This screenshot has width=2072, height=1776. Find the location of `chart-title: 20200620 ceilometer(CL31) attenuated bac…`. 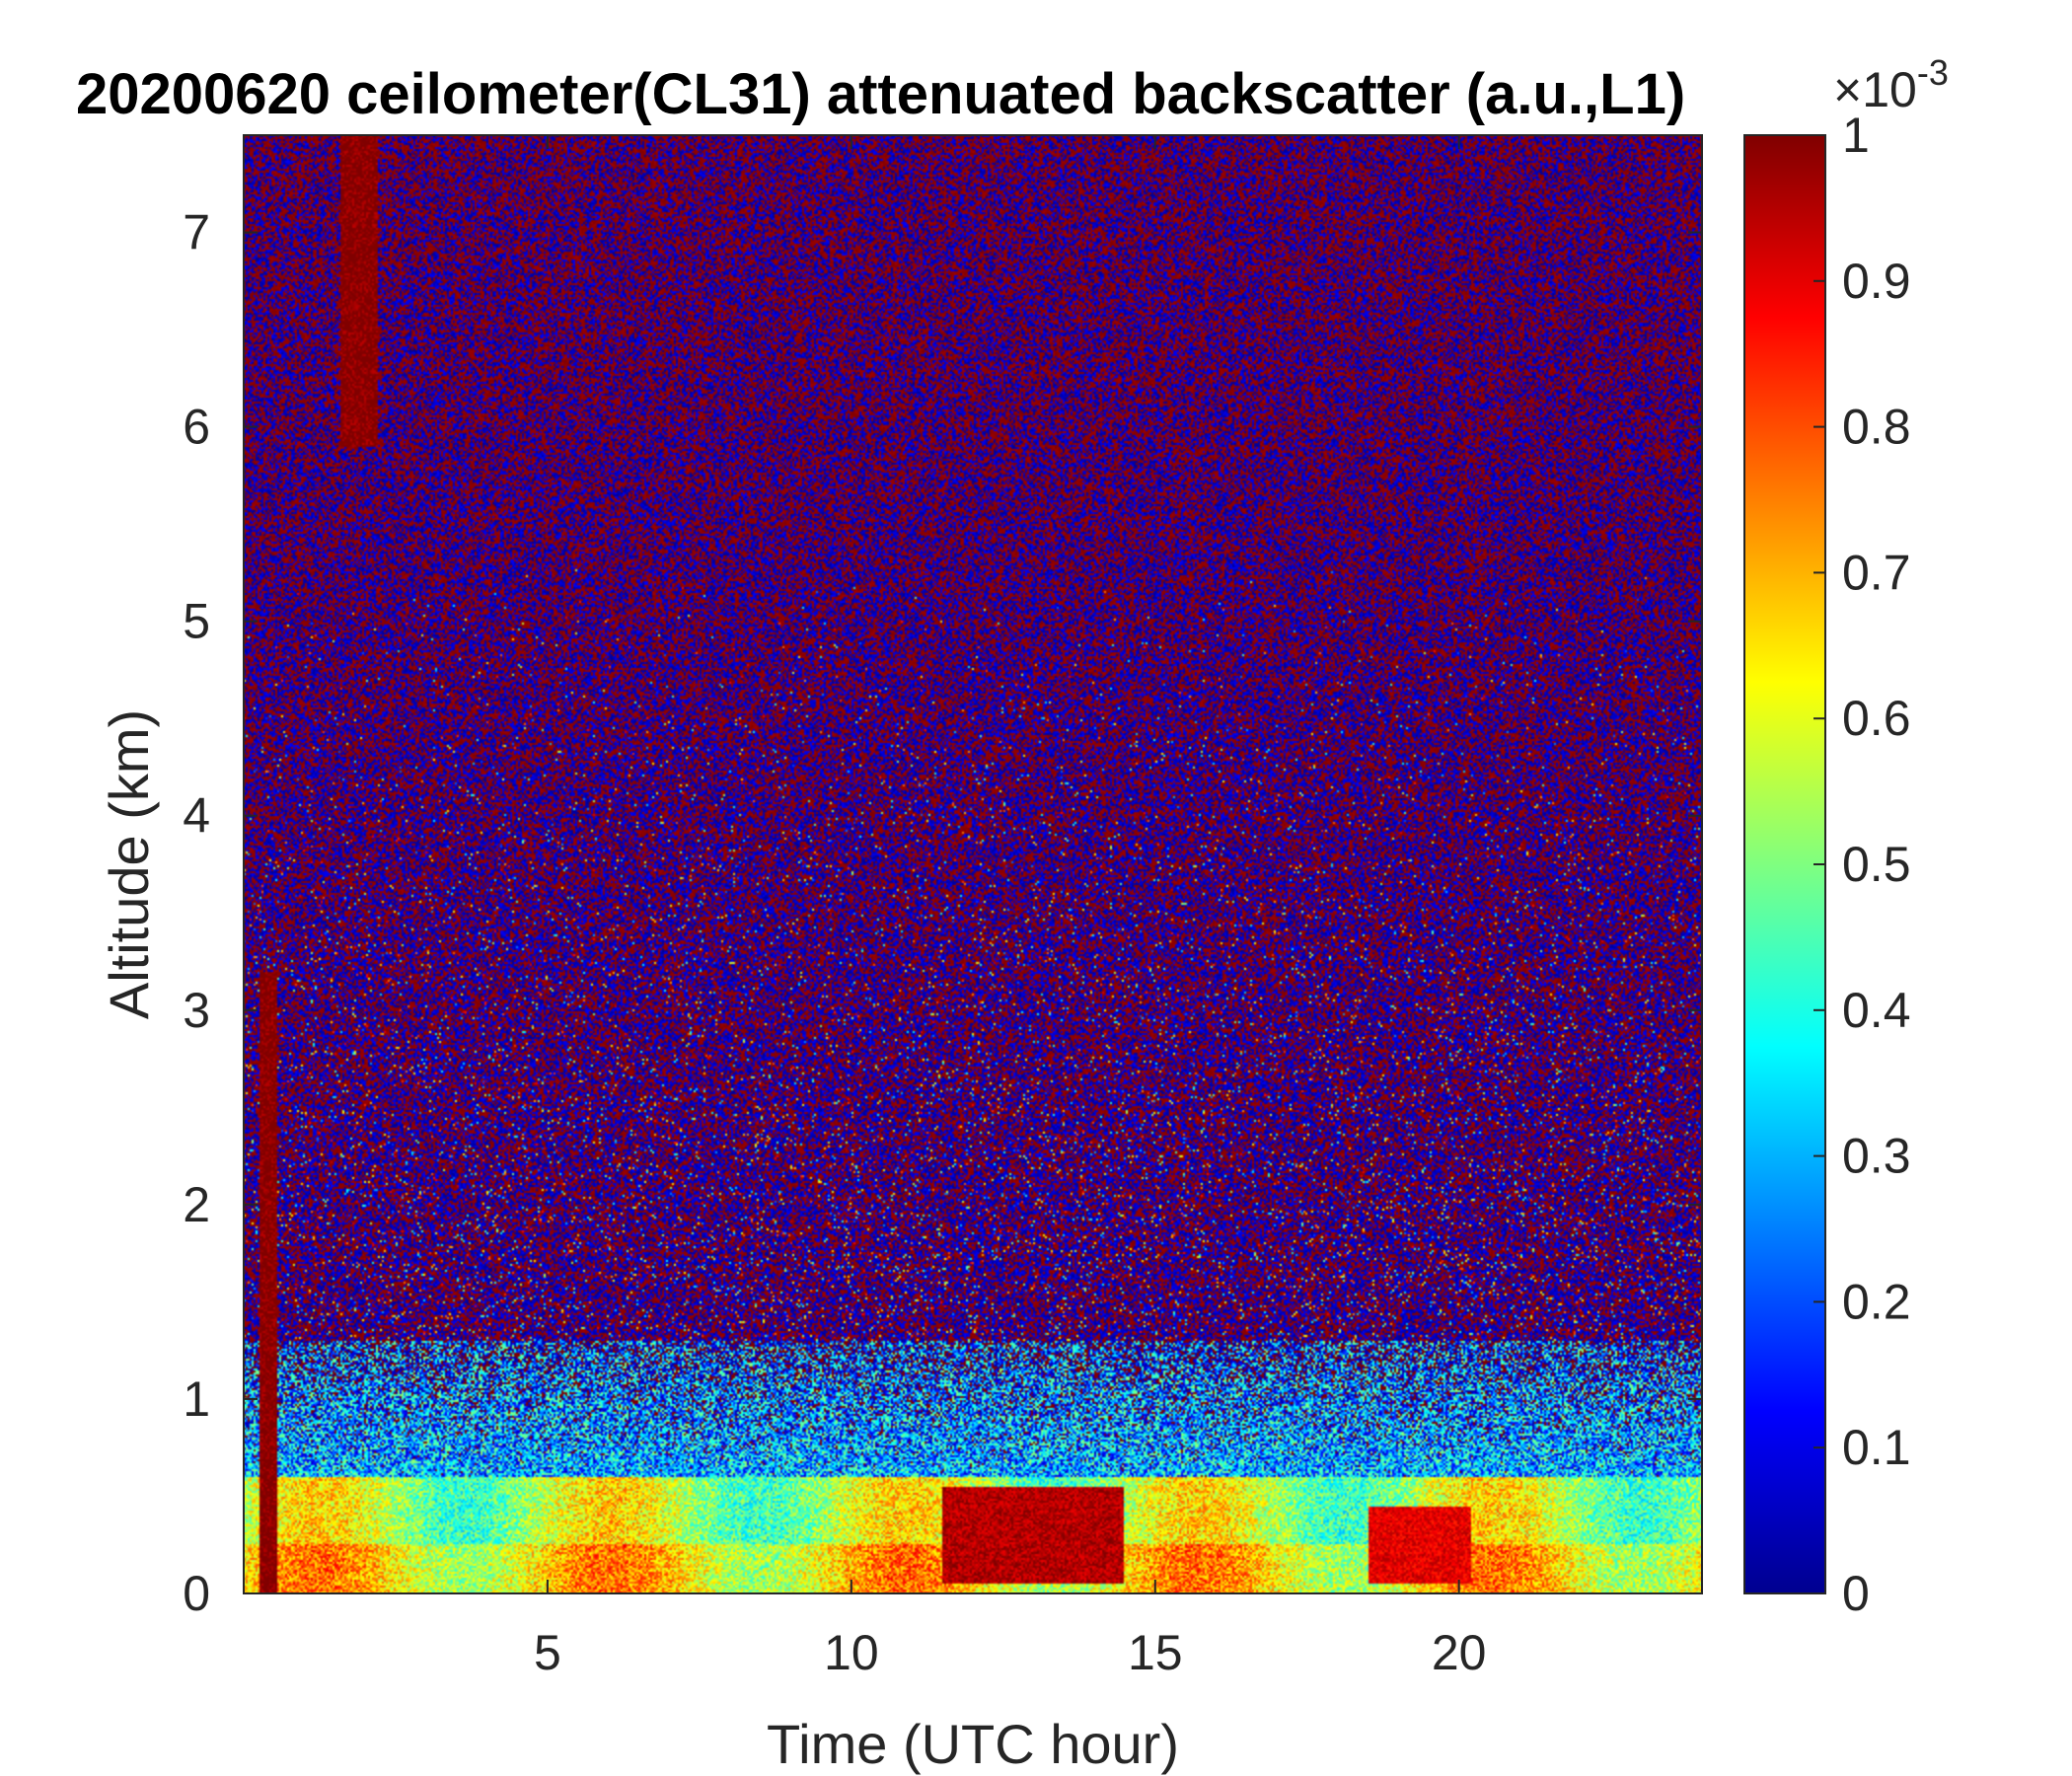

chart-title: 20200620 ceilometer(CL31) attenuated bac… is located at coordinates (881, 94).